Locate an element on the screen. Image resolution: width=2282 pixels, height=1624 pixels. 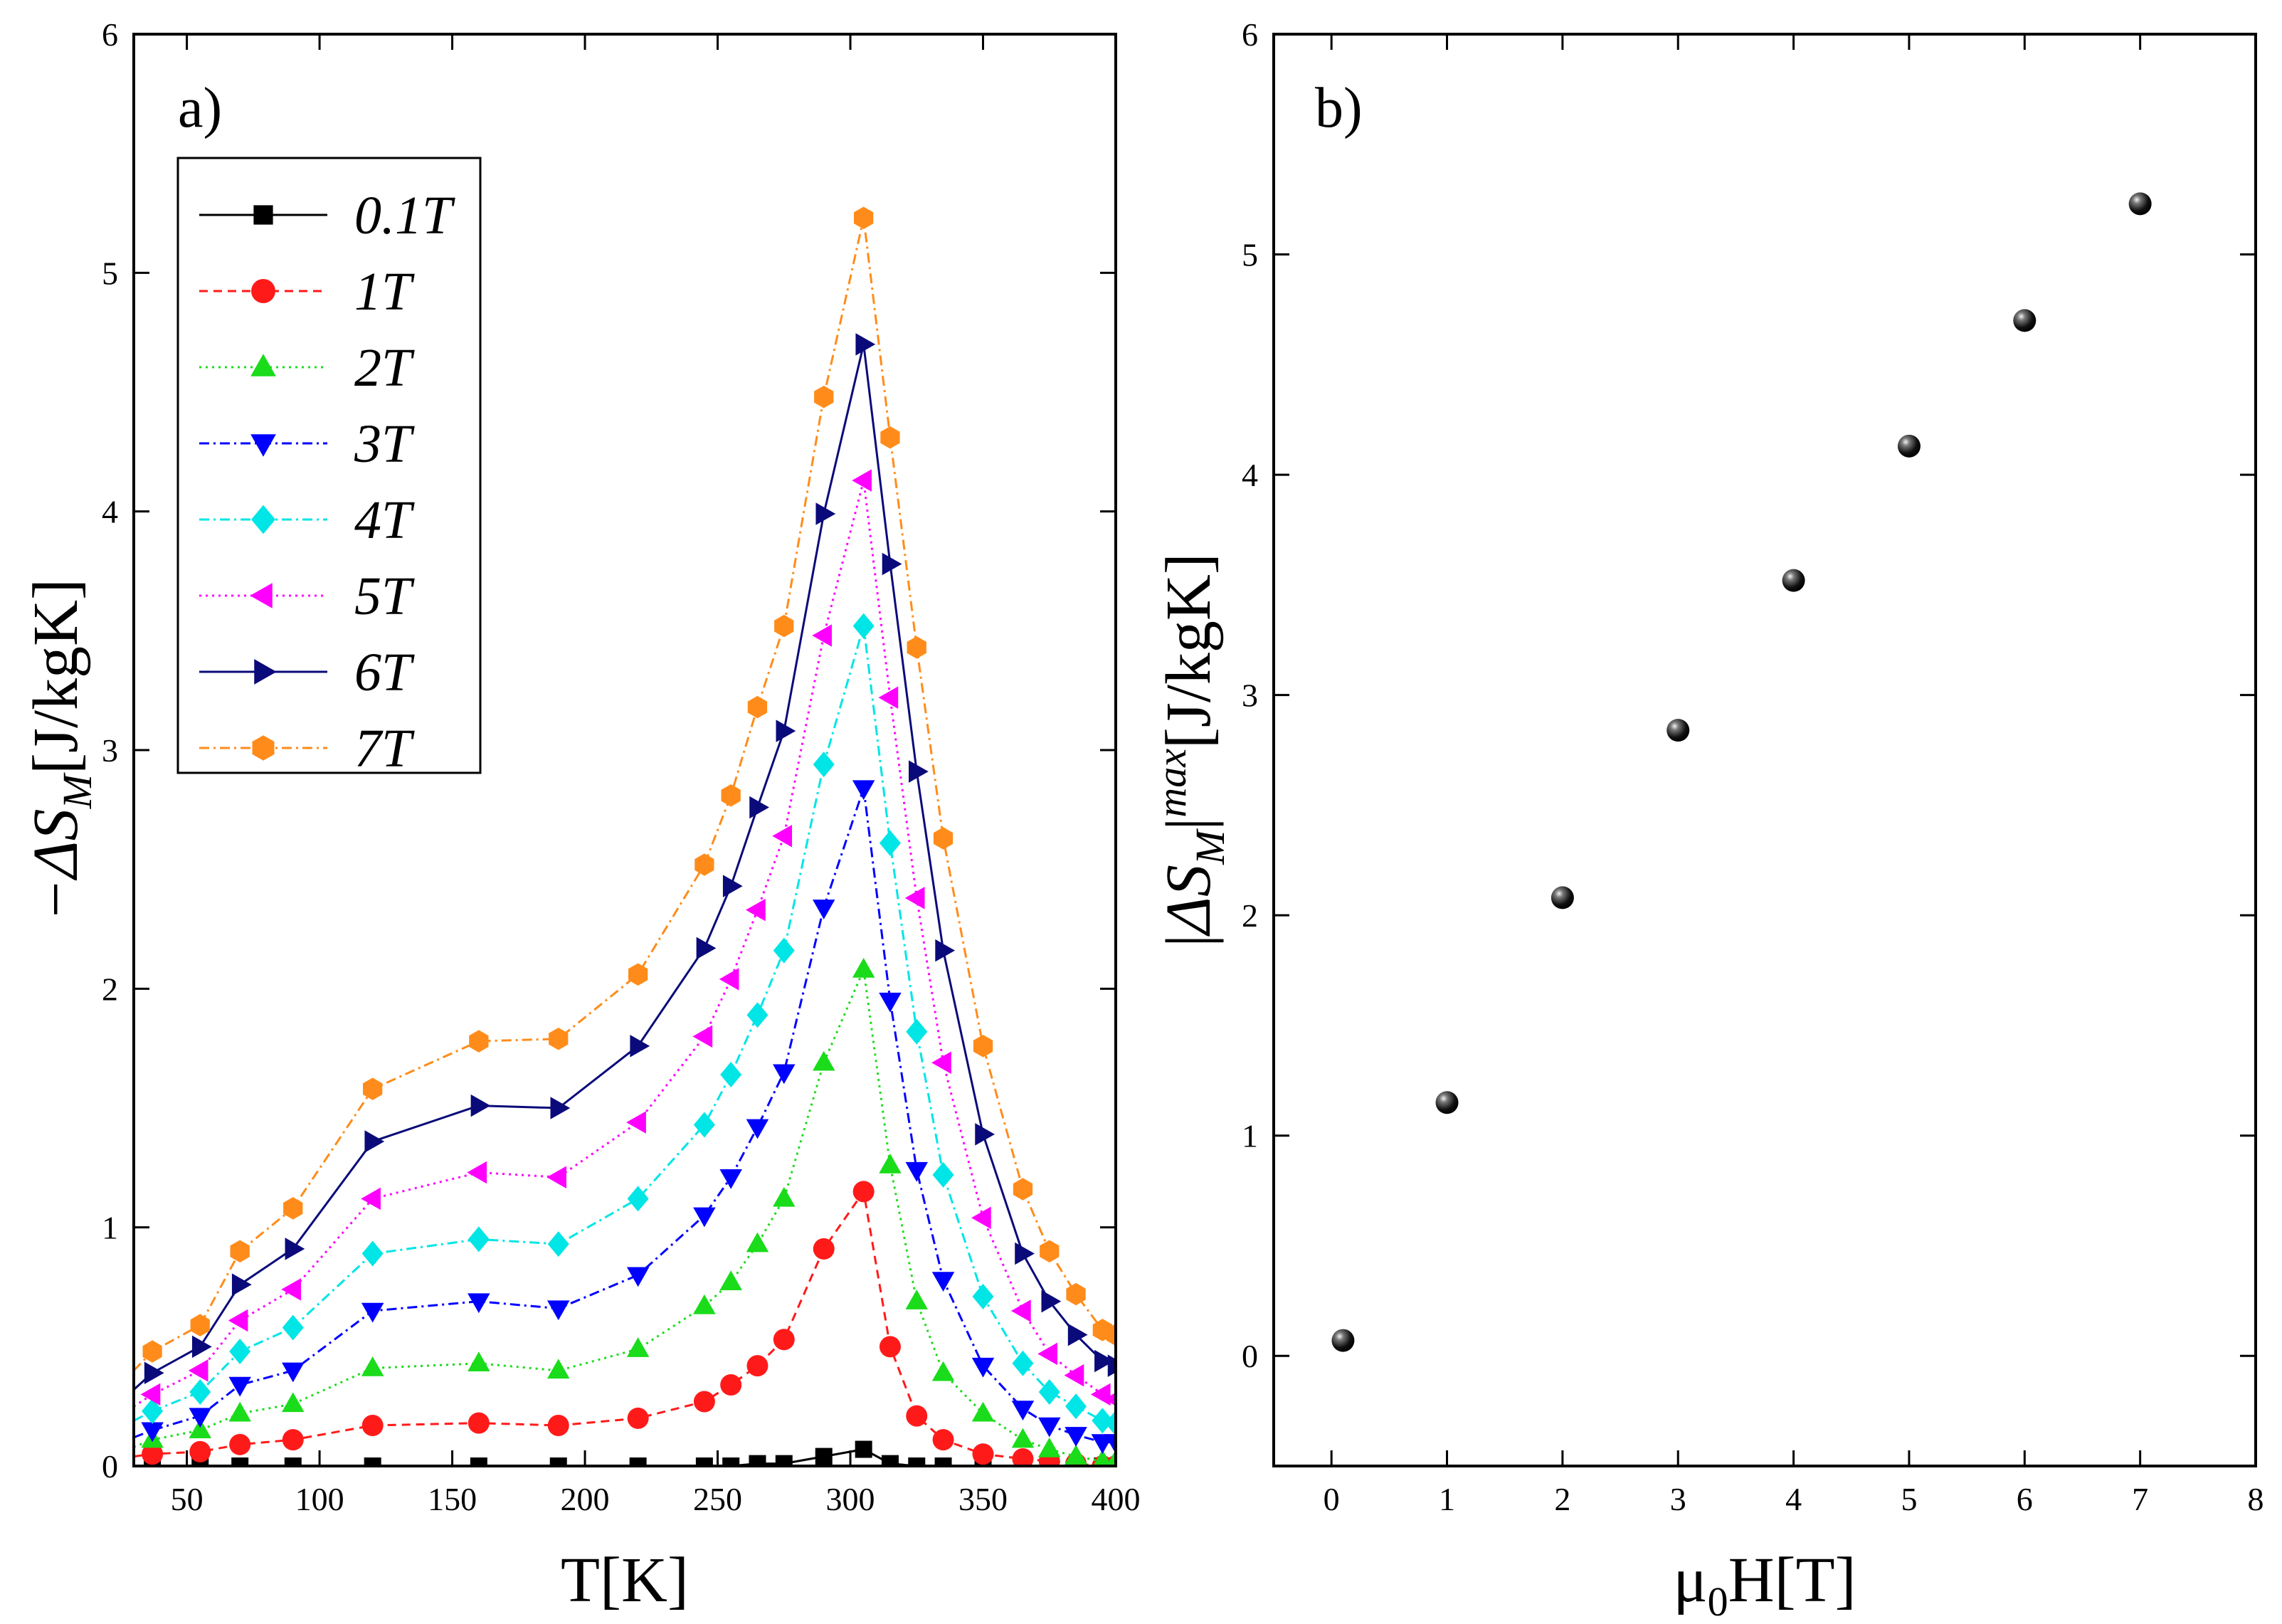
panel-a-y-axis-label: −ΔSM[J/kgK] is located at coordinates (61, 750).